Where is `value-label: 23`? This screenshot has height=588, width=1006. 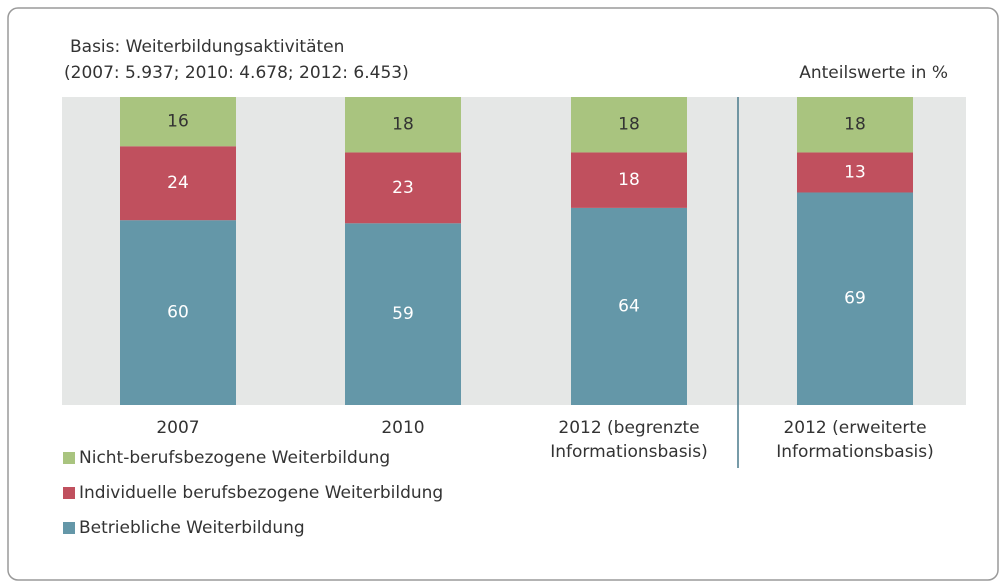
value-label: 23 is located at coordinates (403, 188).